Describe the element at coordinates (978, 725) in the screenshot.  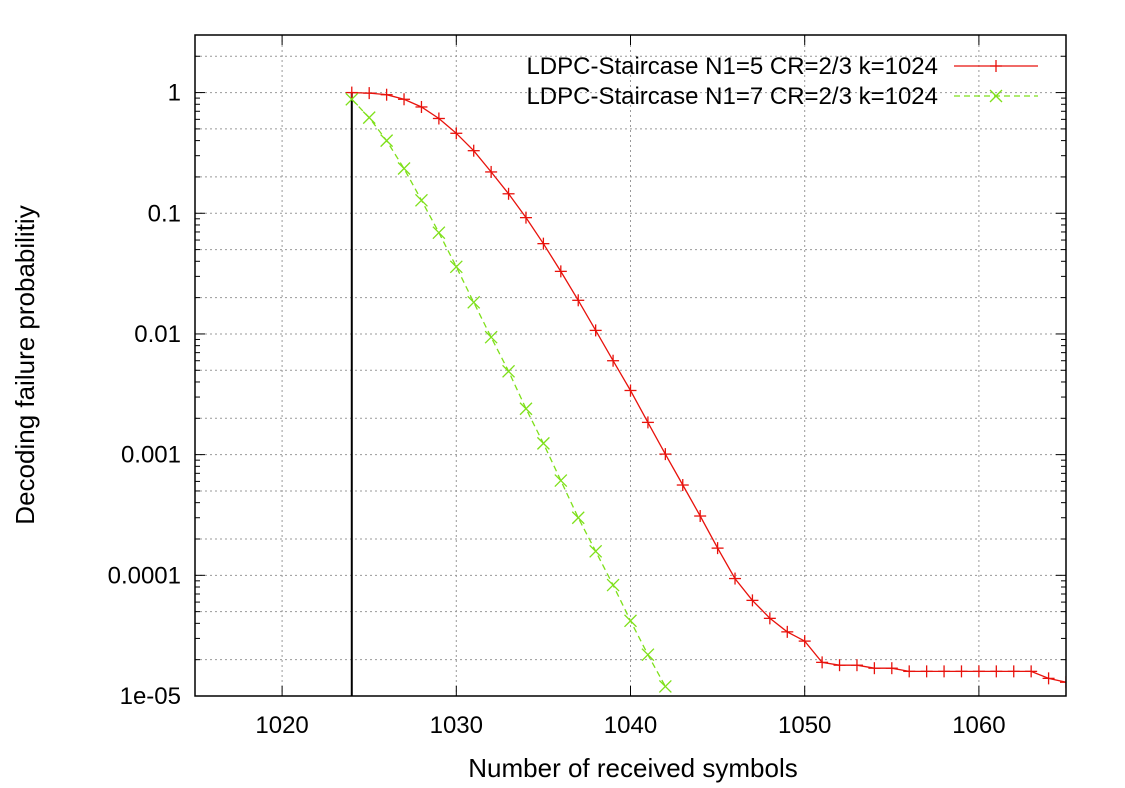
I see `x-tick-label: 1060` at that location.